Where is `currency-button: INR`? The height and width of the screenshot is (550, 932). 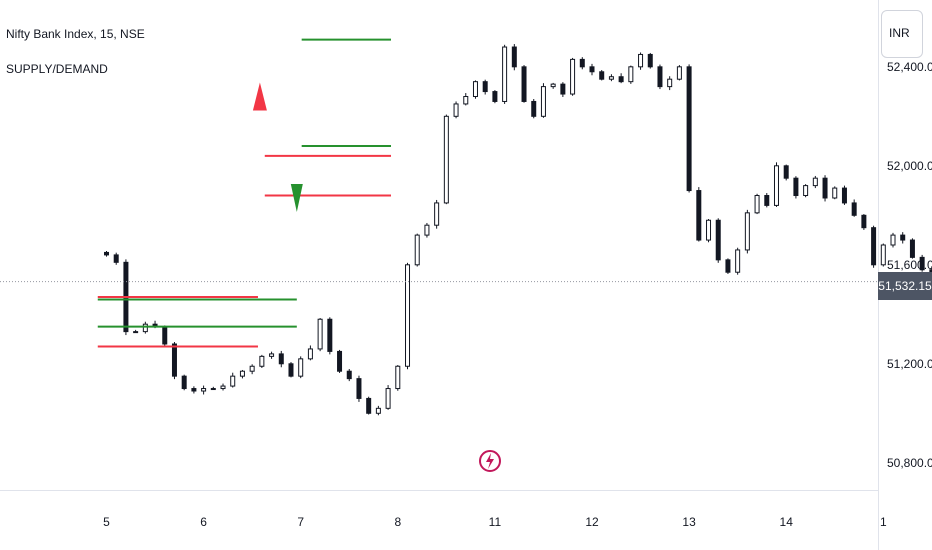 currency-button: INR is located at coordinates (902, 34).